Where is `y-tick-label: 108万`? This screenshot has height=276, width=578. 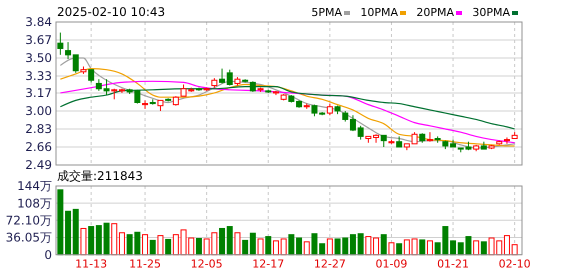
y-tick-label: 108万 is located at coordinates (34, 203).